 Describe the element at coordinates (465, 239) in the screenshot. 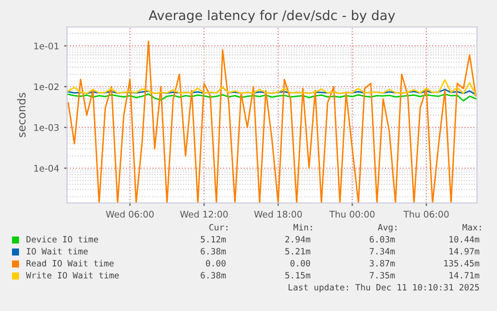

I see `text: 10.44m` at that location.